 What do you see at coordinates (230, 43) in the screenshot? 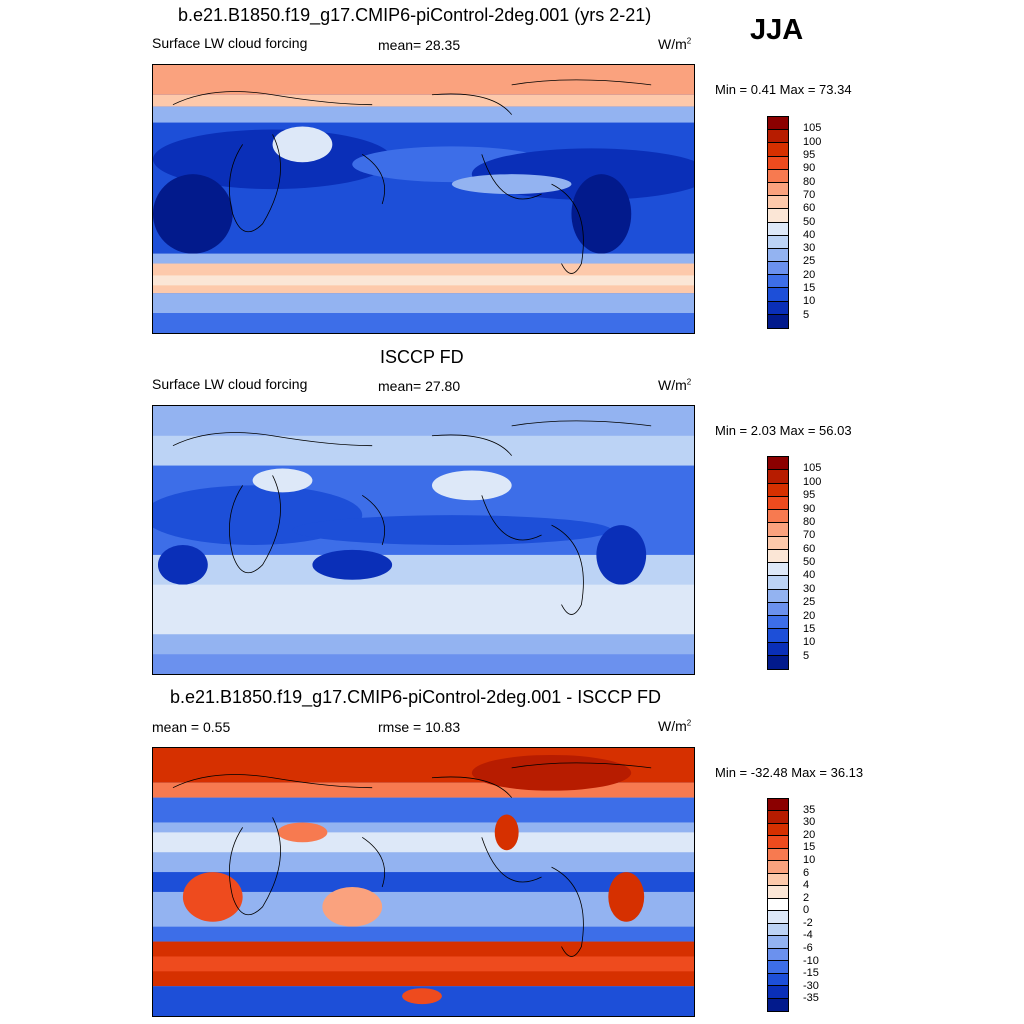
I see `panel1-variable-label: Surface LW cloud forcing` at bounding box center [230, 43].